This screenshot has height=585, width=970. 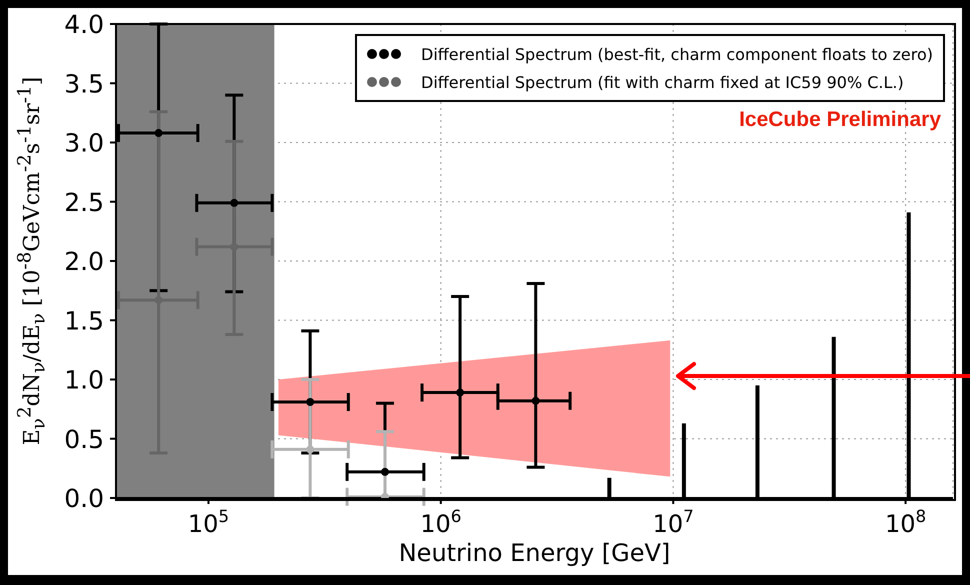 I want to click on y-tick-label: 2.0, so click(x=84, y=261).